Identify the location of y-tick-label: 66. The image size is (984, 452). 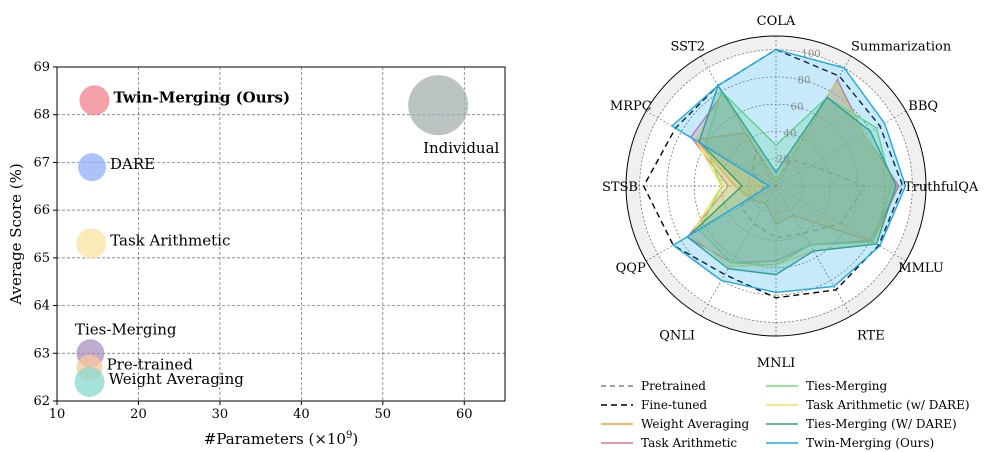
(41, 210).